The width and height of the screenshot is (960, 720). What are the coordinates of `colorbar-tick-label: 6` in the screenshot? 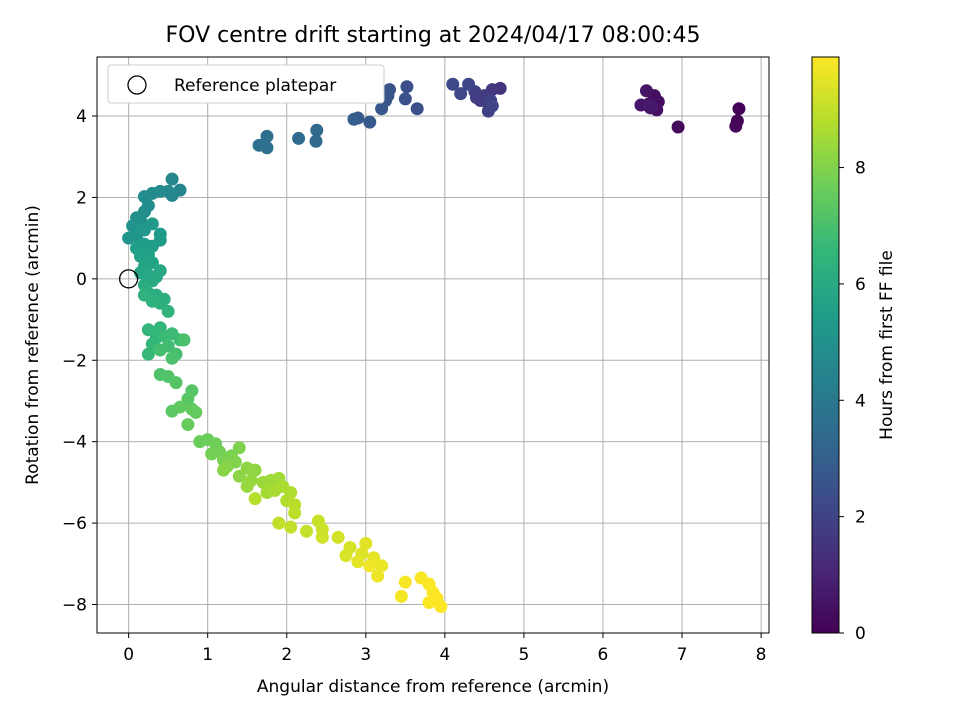 It's located at (860, 285).